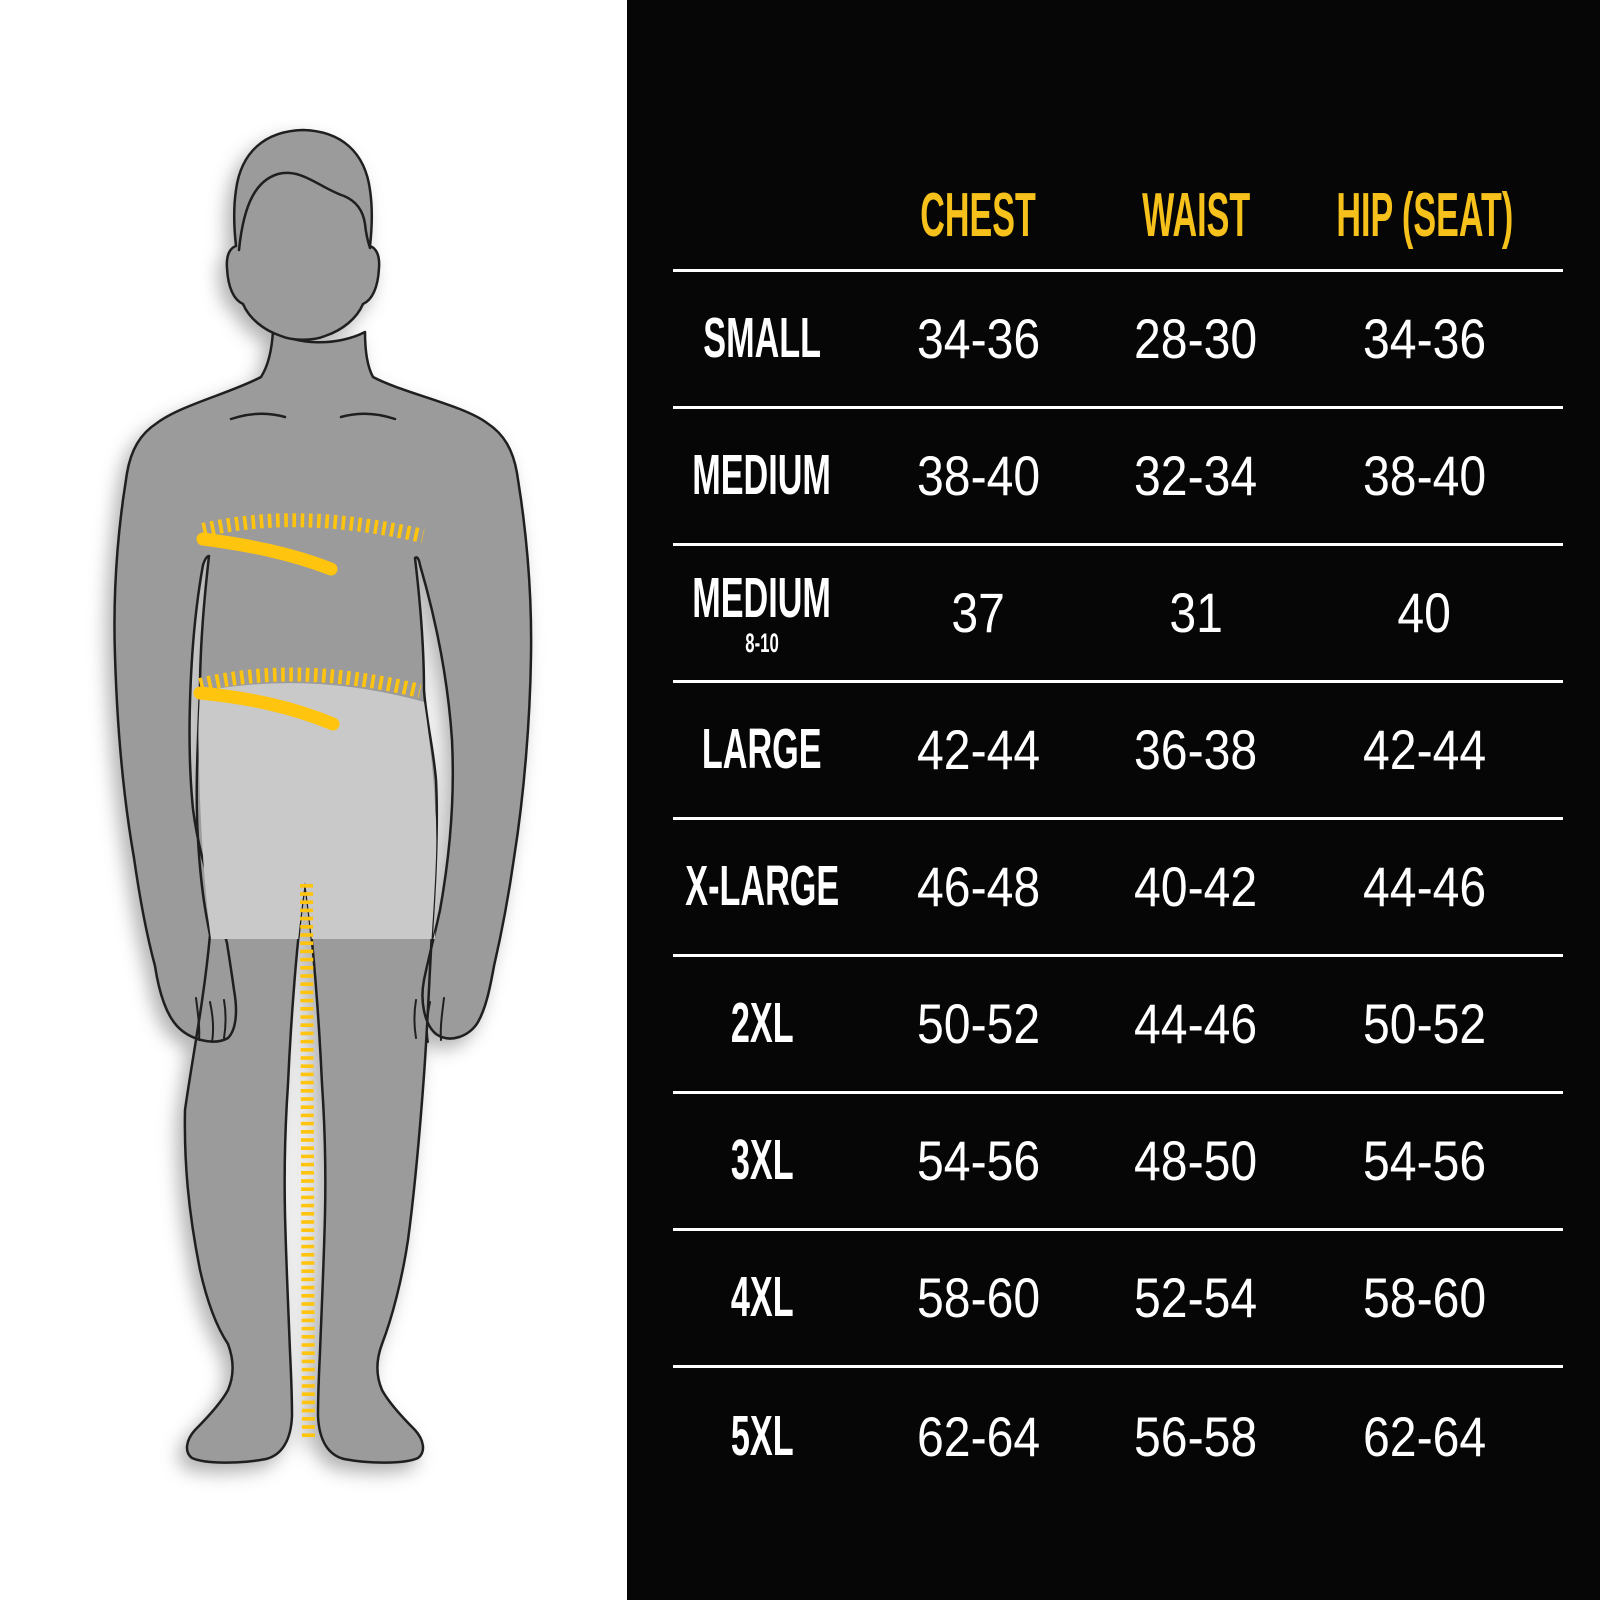 The image size is (1600, 1600). I want to click on table-row: 3XL 54-56 48-50 54-56, so click(1118, 1162).